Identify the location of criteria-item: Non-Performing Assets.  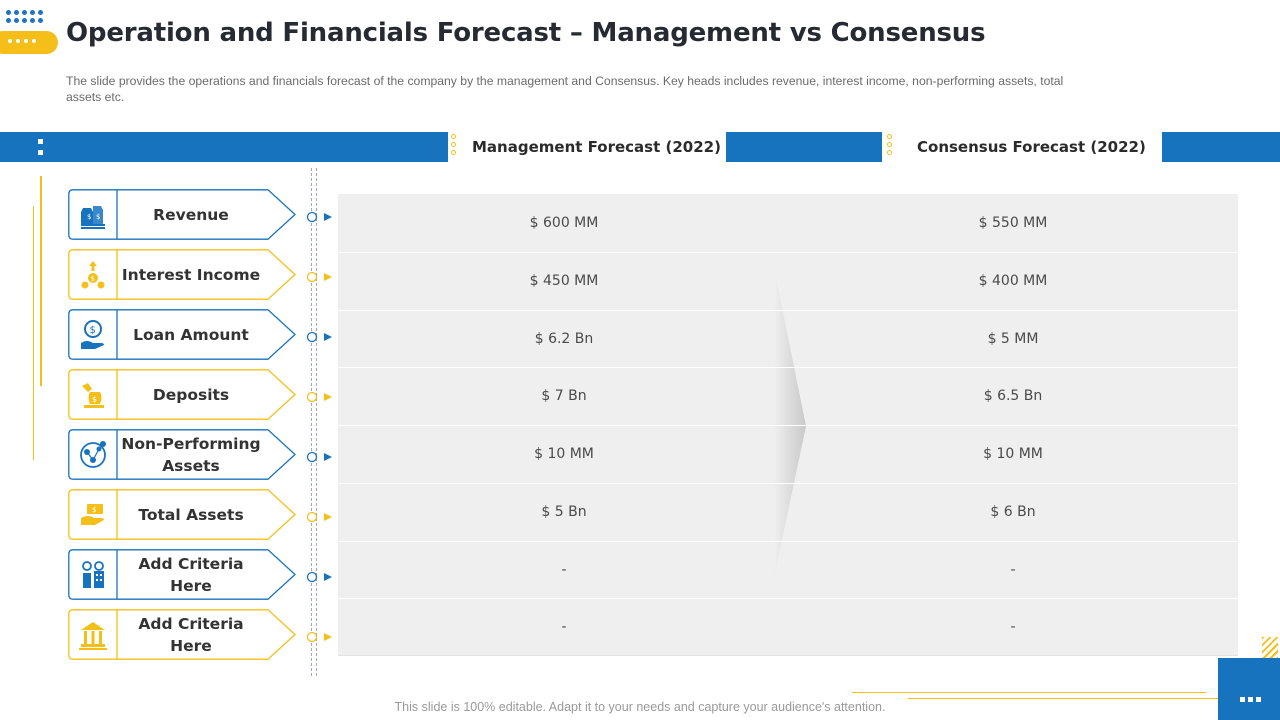
(182, 454).